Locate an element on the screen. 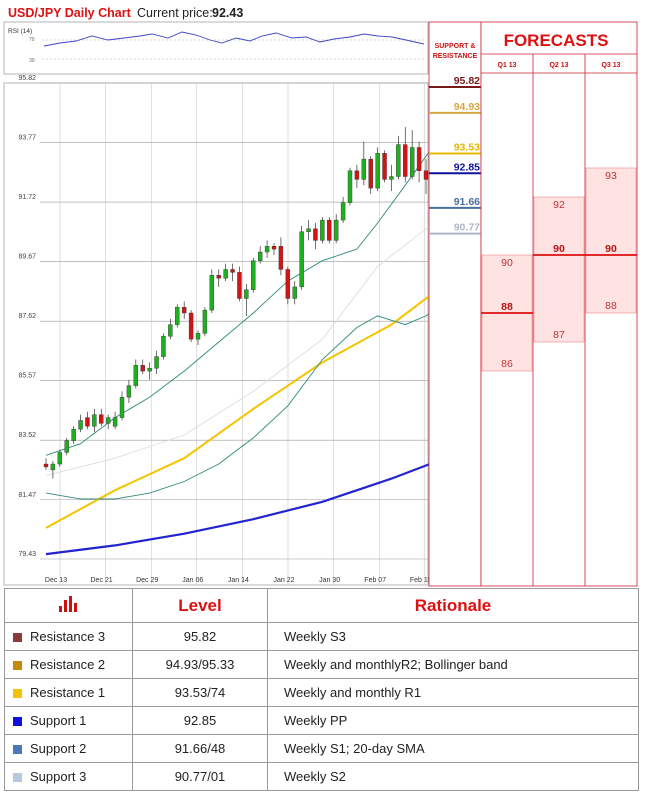 Image resolution: width=649 pixels, height=793 pixels. level-value: 94.93/95.33 is located at coordinates (200, 664).